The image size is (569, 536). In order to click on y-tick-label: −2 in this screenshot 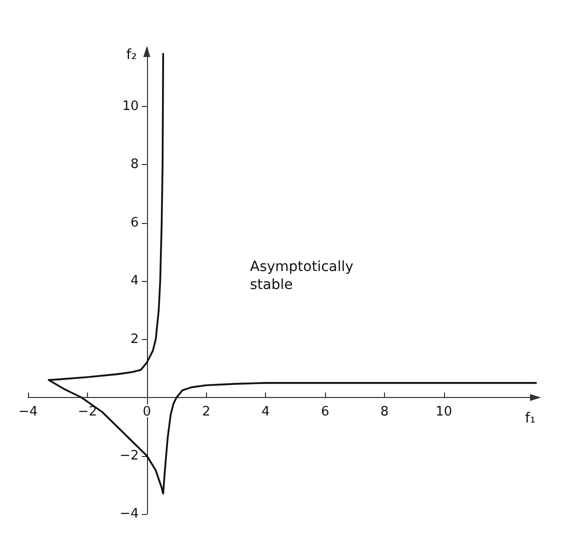, I will do `click(129, 456)`.